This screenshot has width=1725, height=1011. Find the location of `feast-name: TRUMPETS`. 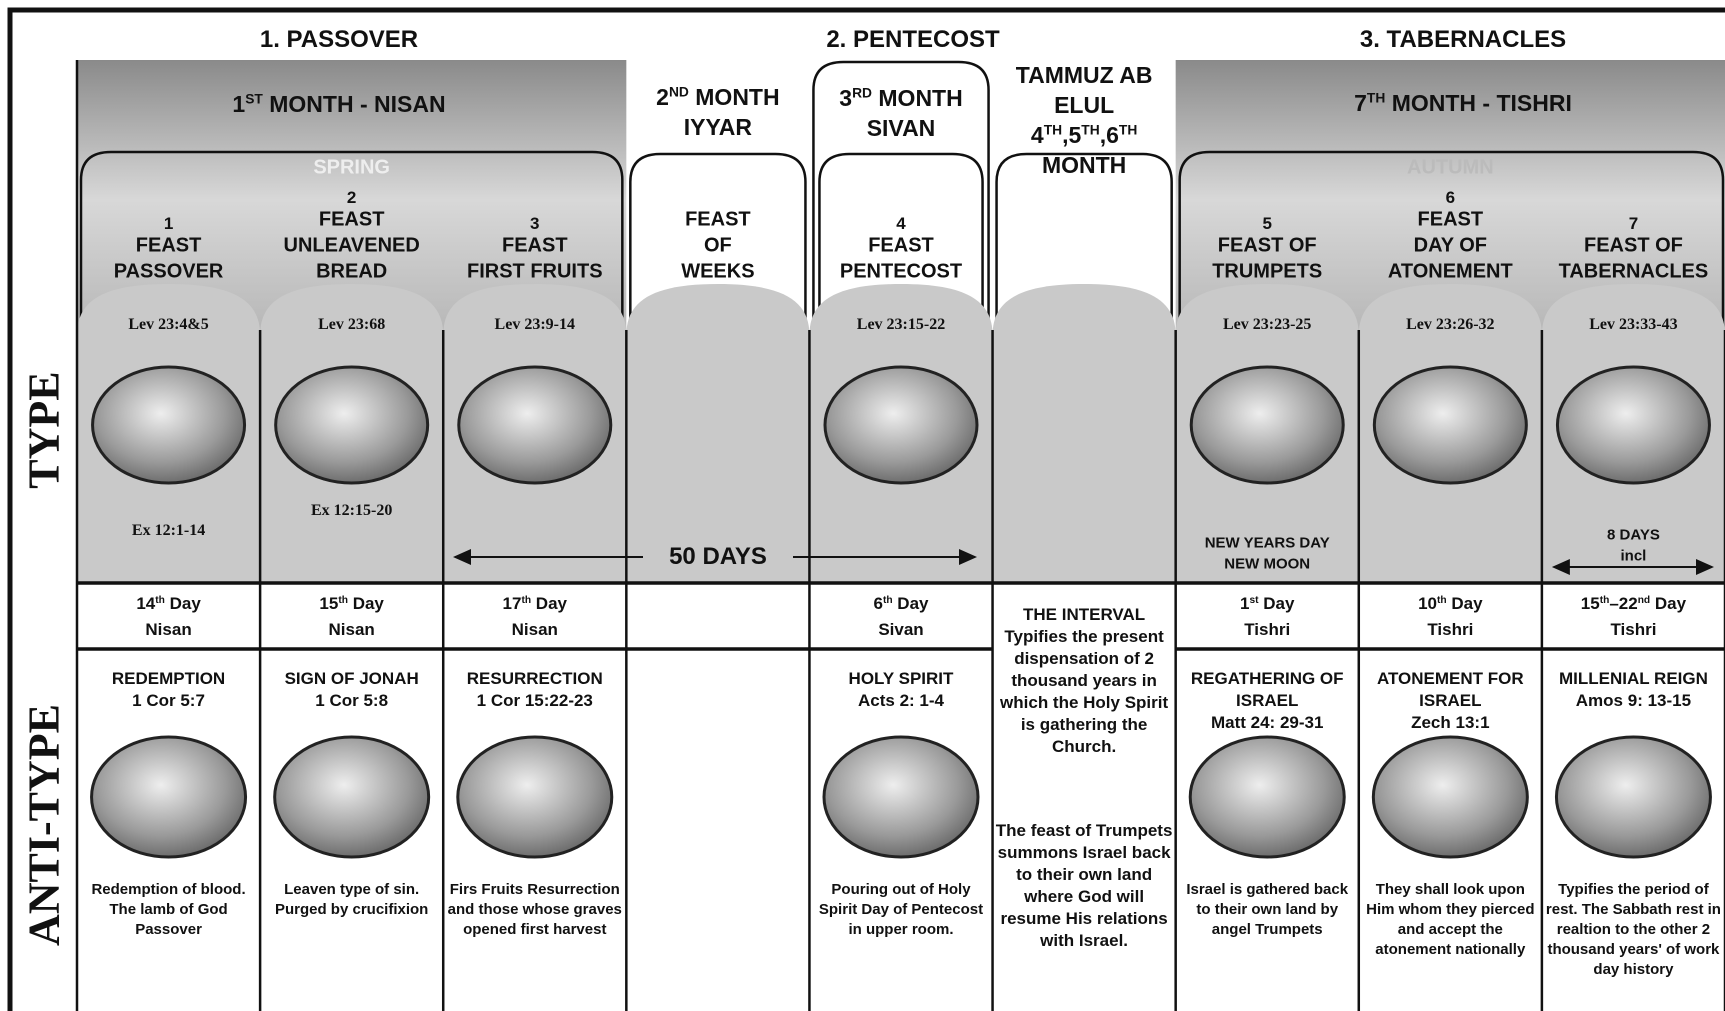

feast-name: TRUMPETS is located at coordinates (1267, 271).